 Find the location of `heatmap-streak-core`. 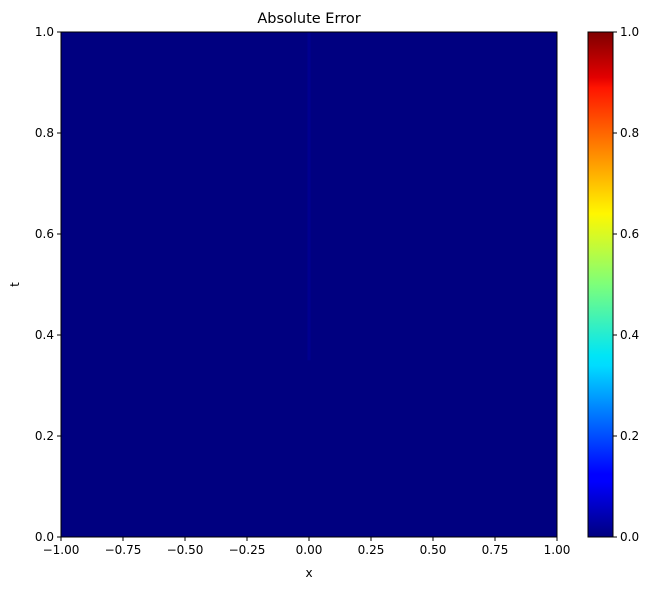

heatmap-streak-core is located at coordinates (309, 196).